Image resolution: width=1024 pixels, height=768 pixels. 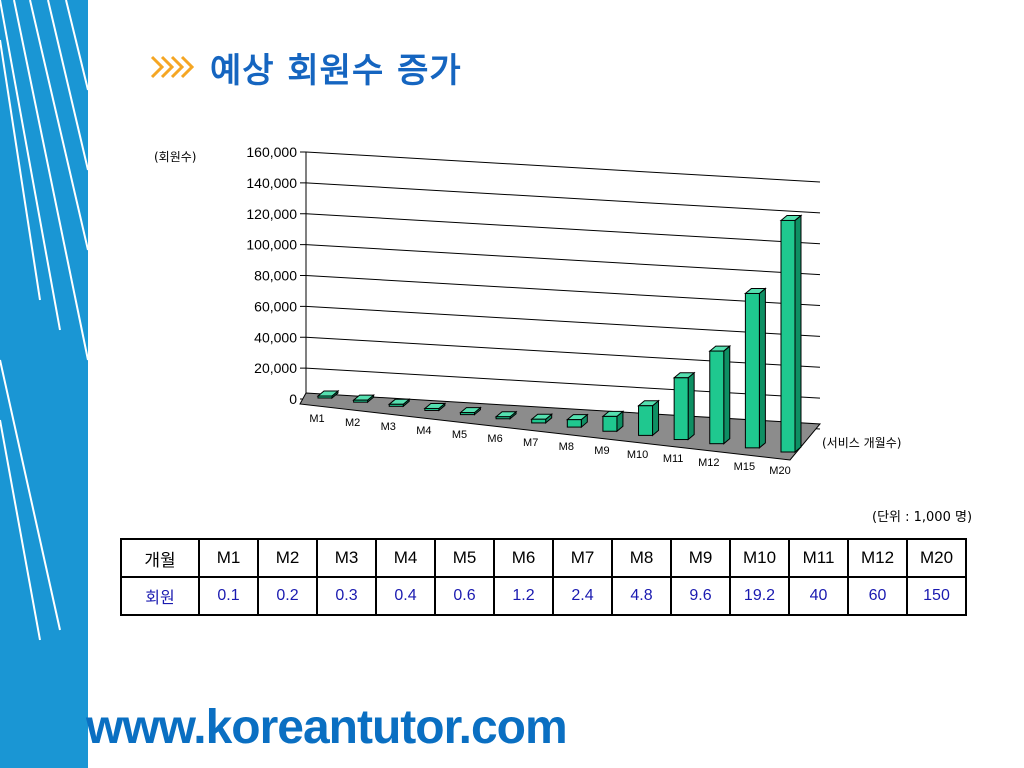 What do you see at coordinates (459, 435) in the screenshot?
I see `x-tick-label: M5` at bounding box center [459, 435].